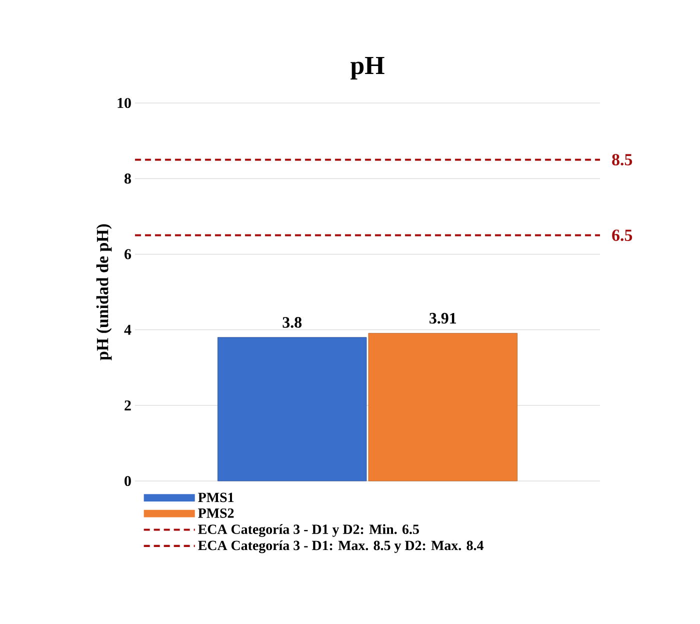 This screenshot has height=624, width=700. What do you see at coordinates (216, 513) in the screenshot?
I see `legend-label: PMS2` at bounding box center [216, 513].